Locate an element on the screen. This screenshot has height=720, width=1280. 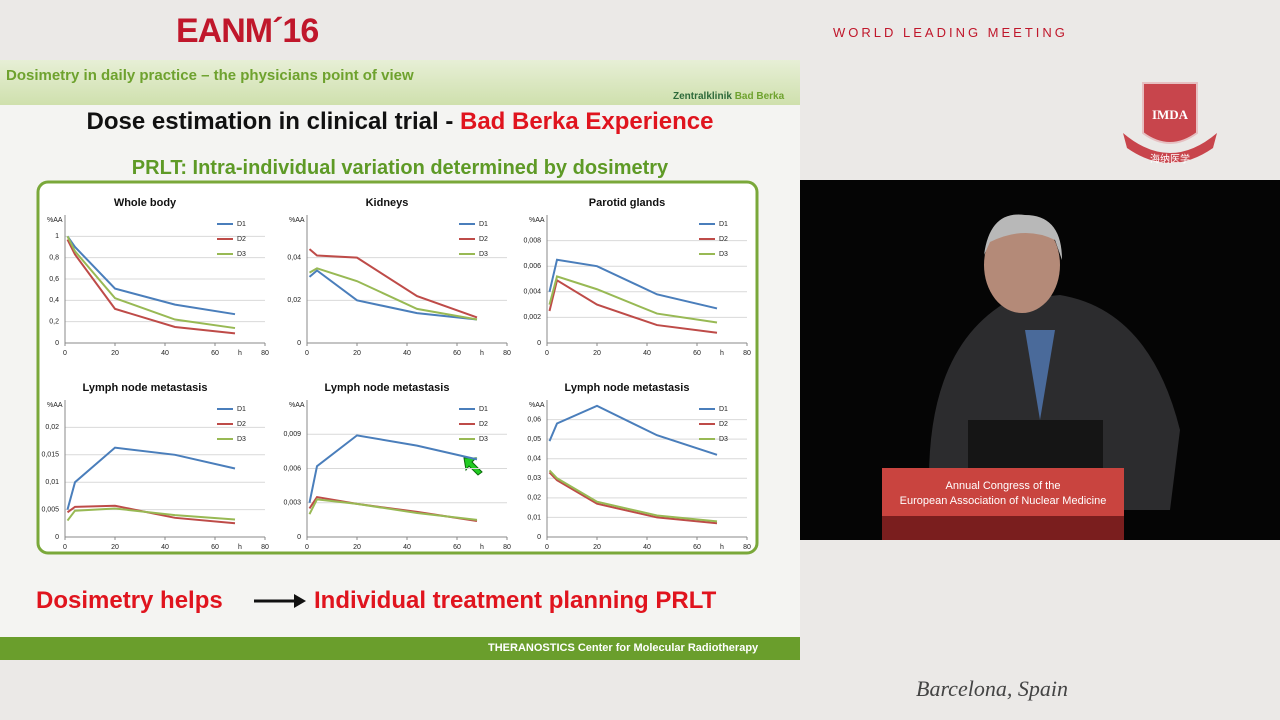
chart-title: Parotid glands is located at coordinates (627, 203).